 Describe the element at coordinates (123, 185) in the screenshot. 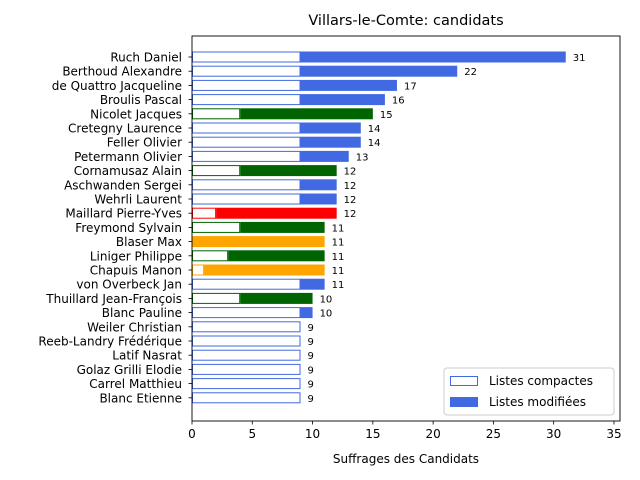

I see `category-label: Aschwanden Sergei` at that location.